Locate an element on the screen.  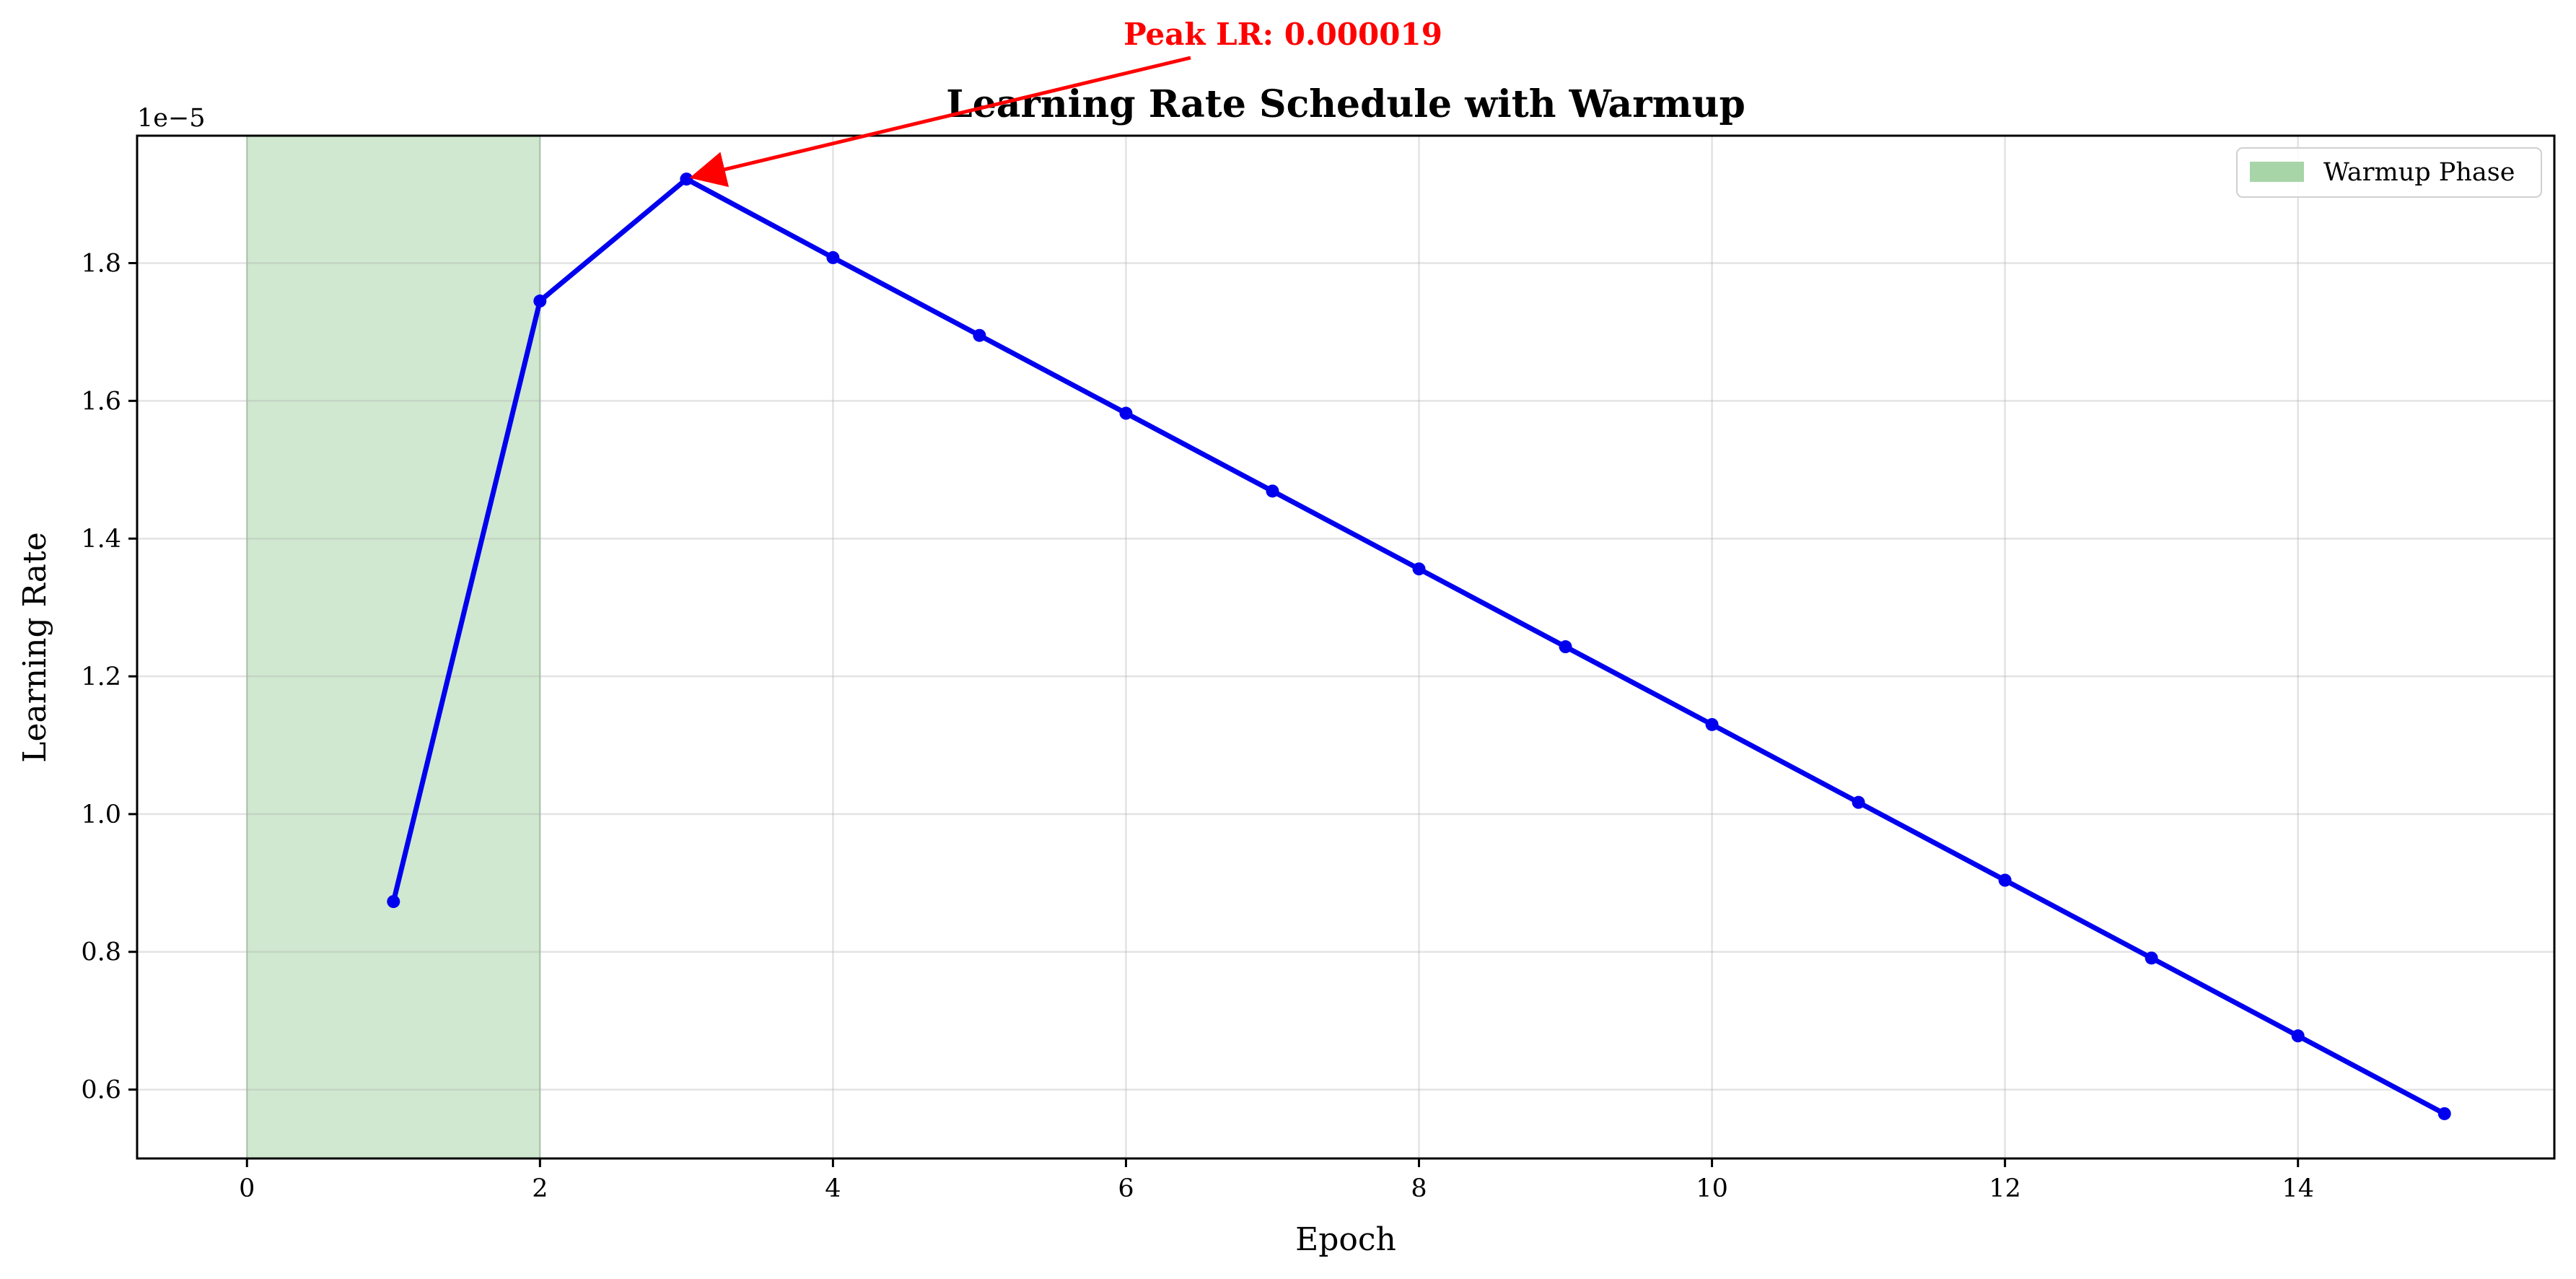
x-tick-label: 10 is located at coordinates (1712, 1188).